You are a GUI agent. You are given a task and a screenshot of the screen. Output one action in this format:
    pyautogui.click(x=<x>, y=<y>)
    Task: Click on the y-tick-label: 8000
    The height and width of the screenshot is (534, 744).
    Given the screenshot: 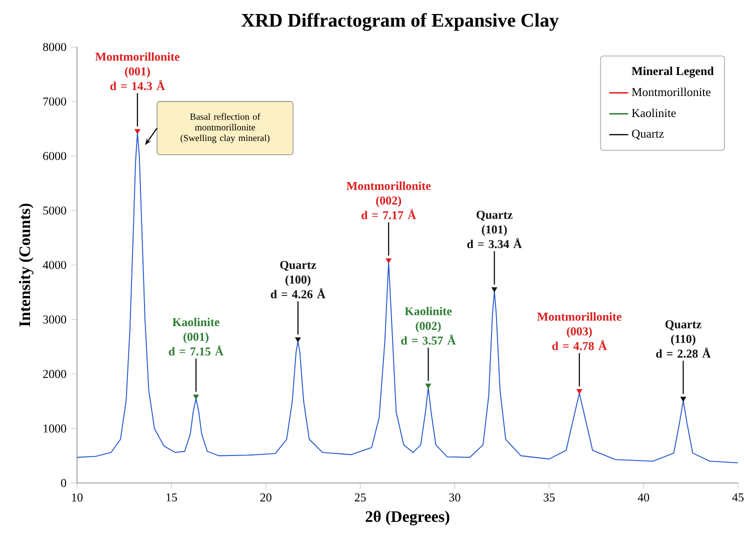 What is the action you would take?
    pyautogui.click(x=54, y=47)
    